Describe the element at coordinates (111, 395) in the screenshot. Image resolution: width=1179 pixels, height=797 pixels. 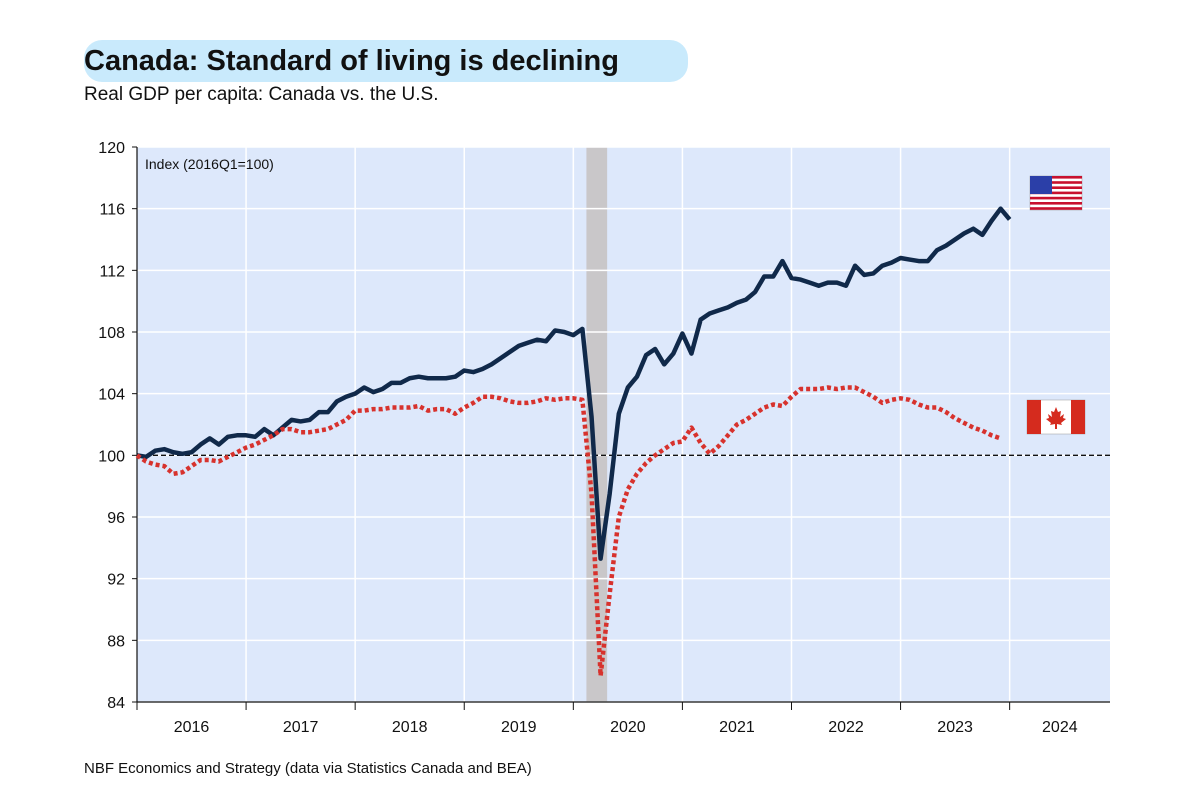
I see `y-tick-label: 104` at that location.